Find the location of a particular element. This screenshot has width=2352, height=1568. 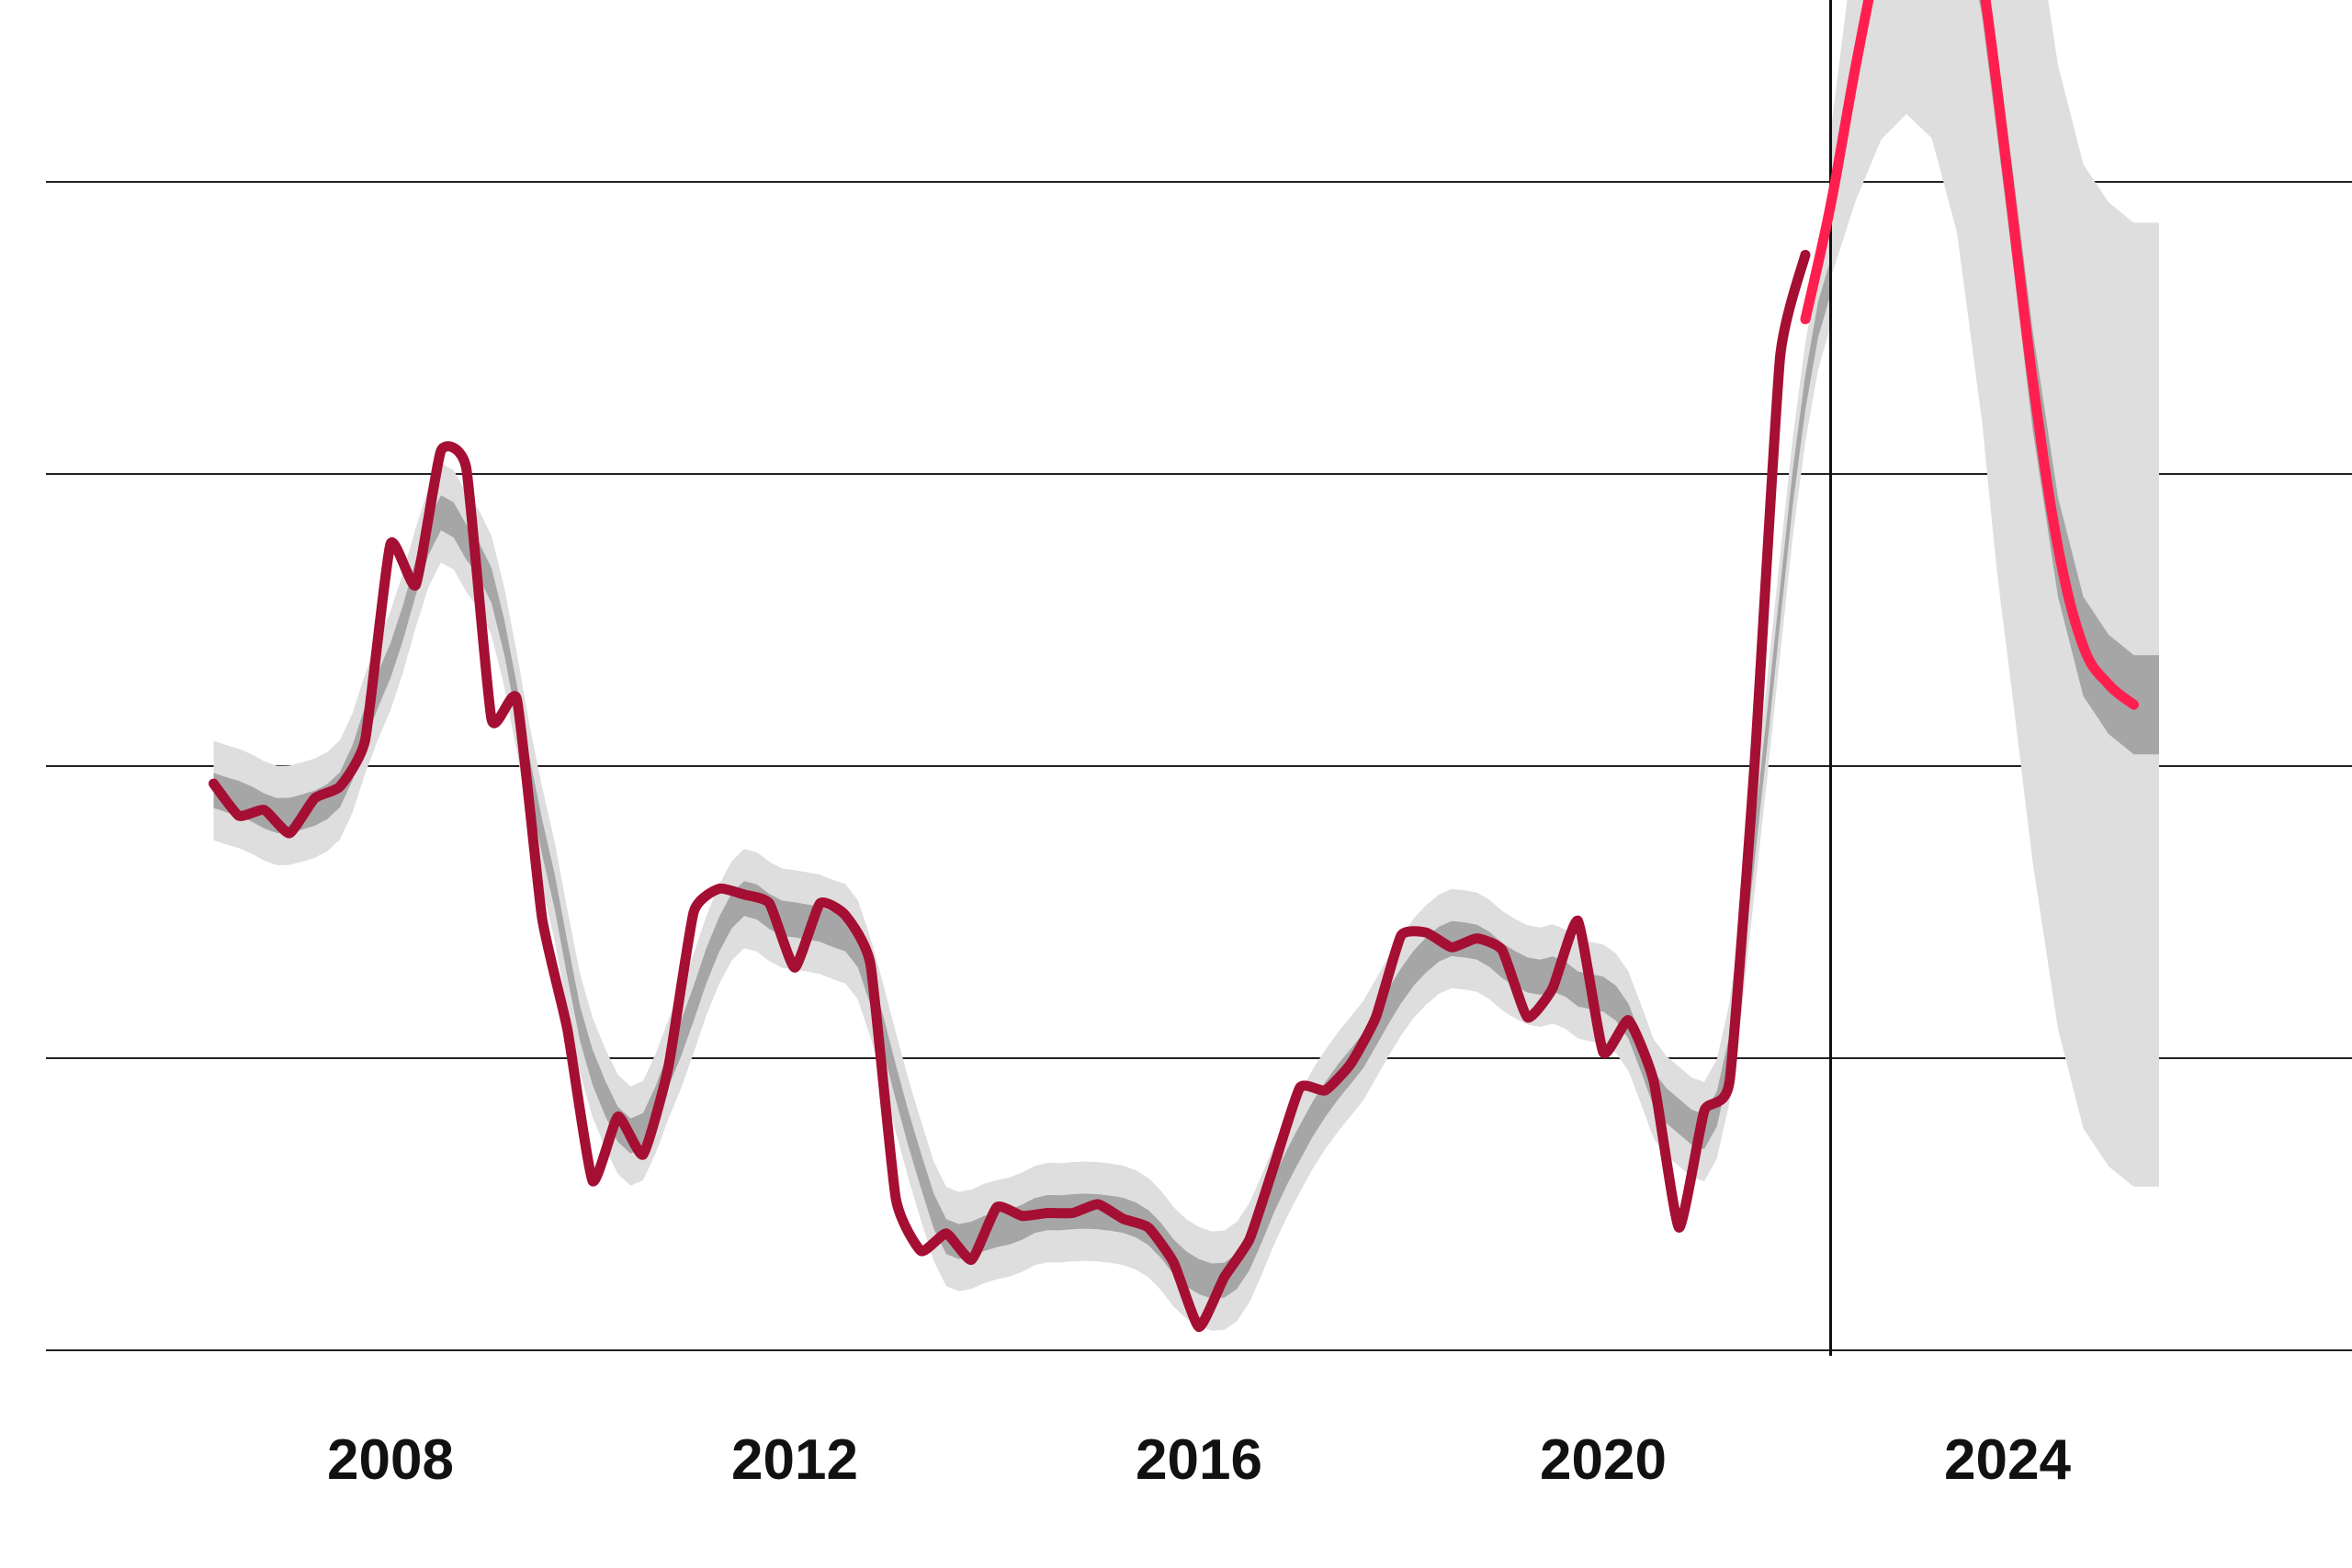

x-axis-tick-labels: 2008 2012 2016 2020 2024 is located at coordinates (1199, 1460).